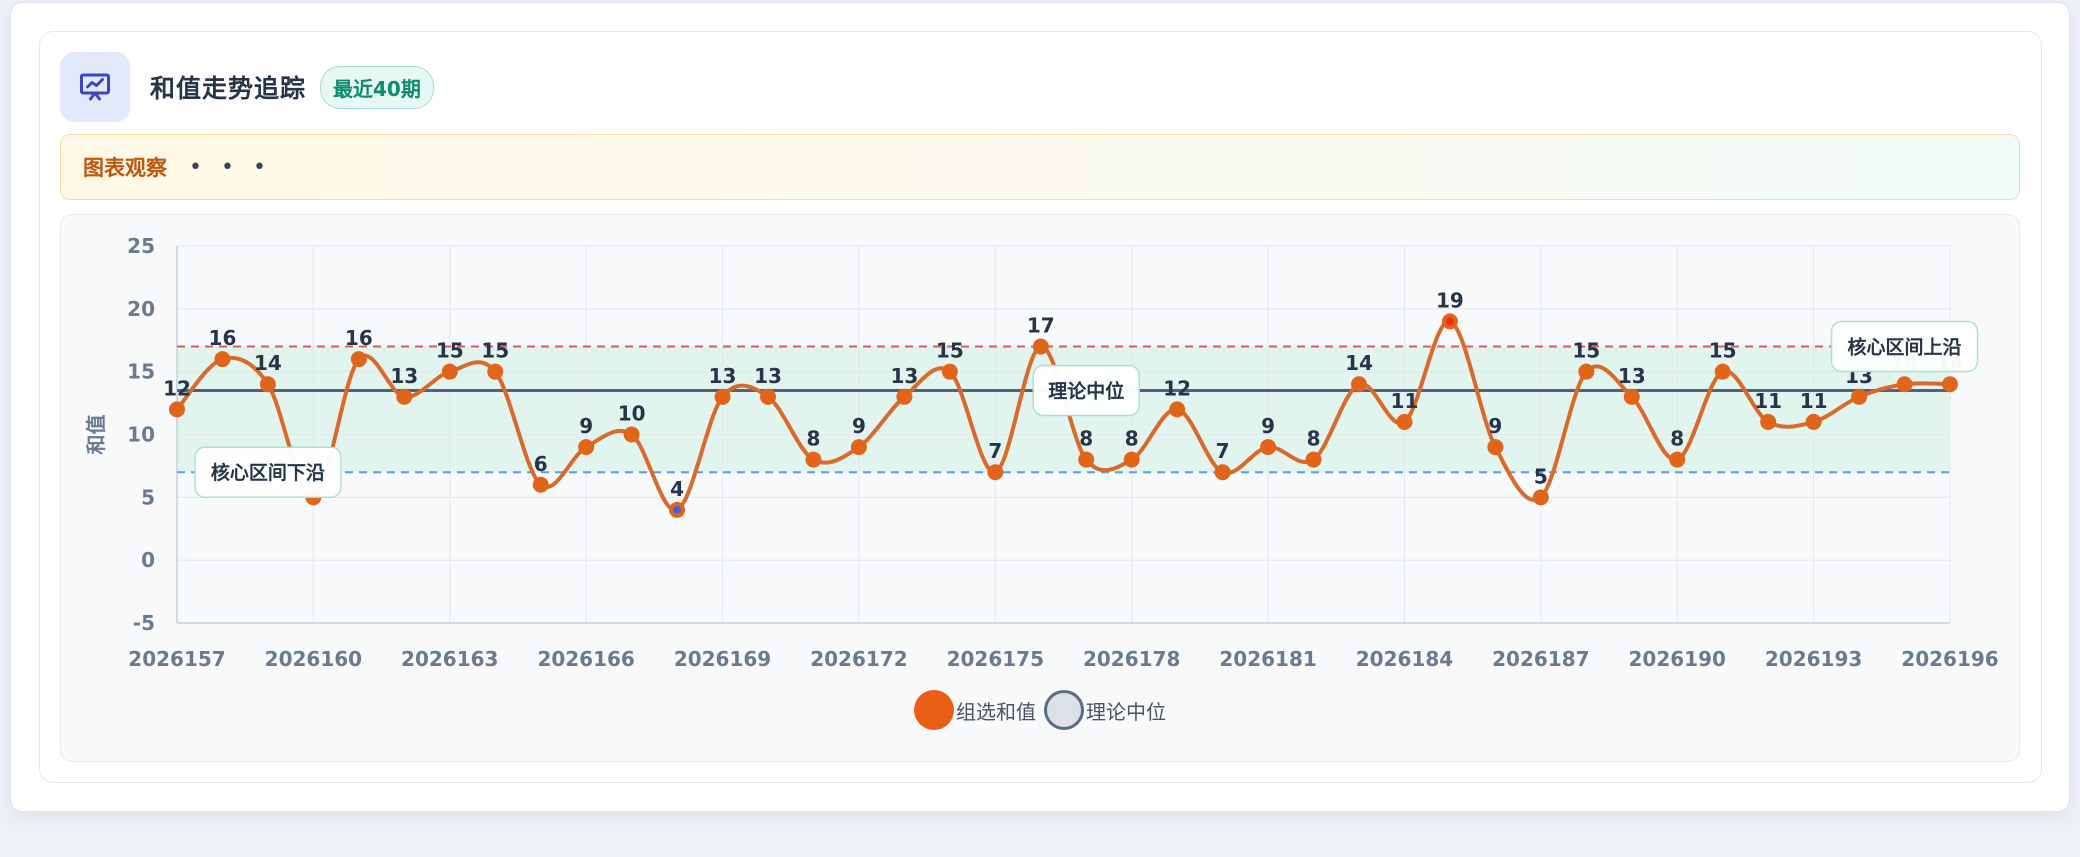 The image size is (2080, 857). Describe the element at coordinates (96, 435) in the screenshot. I see `y-axis-label: 和值` at that location.